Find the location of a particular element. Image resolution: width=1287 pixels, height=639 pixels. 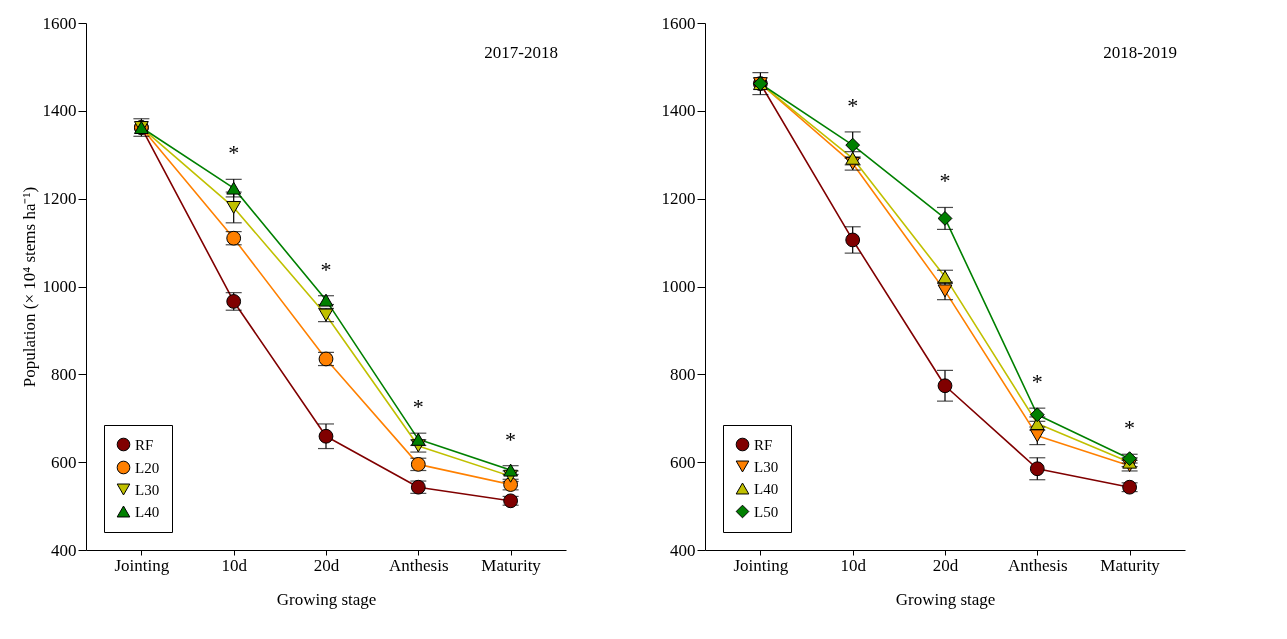

legend-label: L50 is located at coordinates (766, 511).